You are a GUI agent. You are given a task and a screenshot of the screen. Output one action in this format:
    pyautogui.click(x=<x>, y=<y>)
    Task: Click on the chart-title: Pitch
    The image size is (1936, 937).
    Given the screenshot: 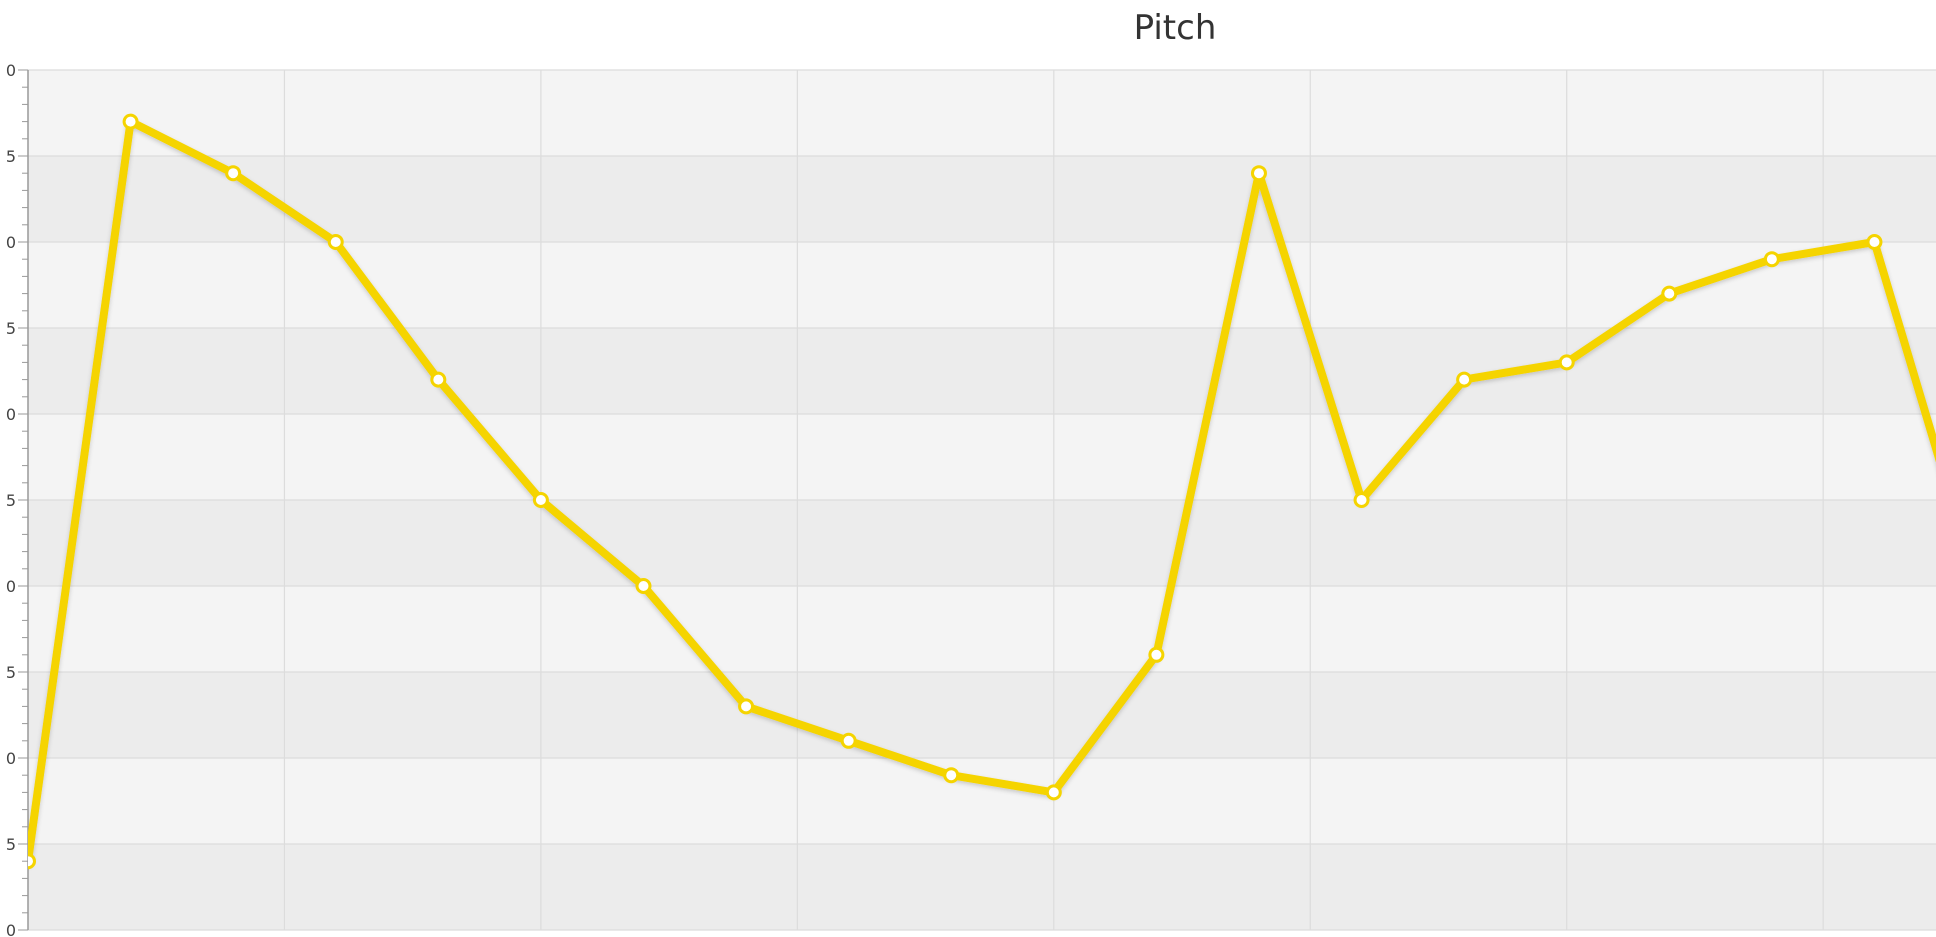 What is the action you would take?
    pyautogui.click(x=1175, y=28)
    